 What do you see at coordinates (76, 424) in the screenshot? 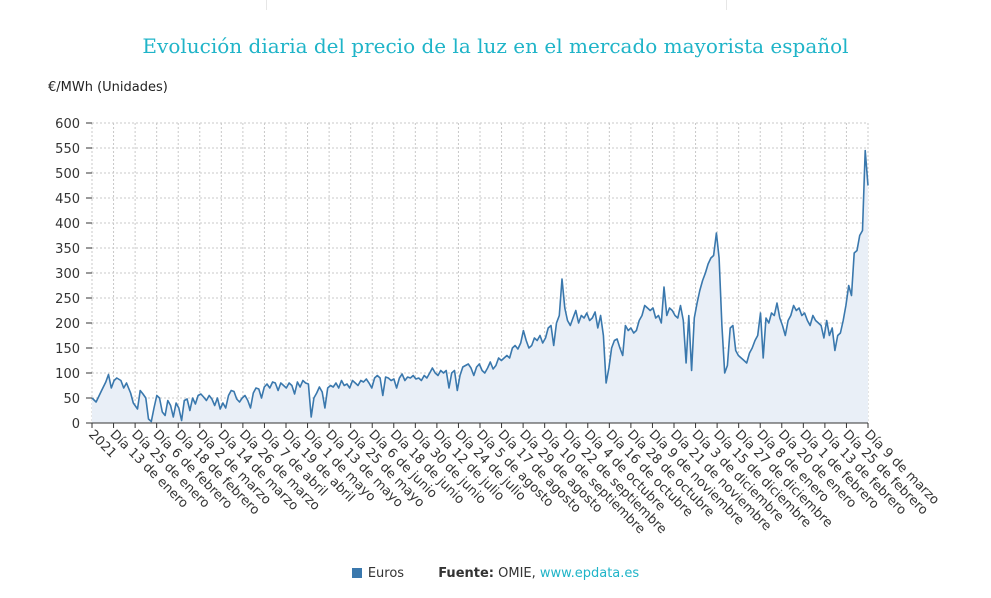
I see `y-tick-label-0: 0` at bounding box center [76, 424].